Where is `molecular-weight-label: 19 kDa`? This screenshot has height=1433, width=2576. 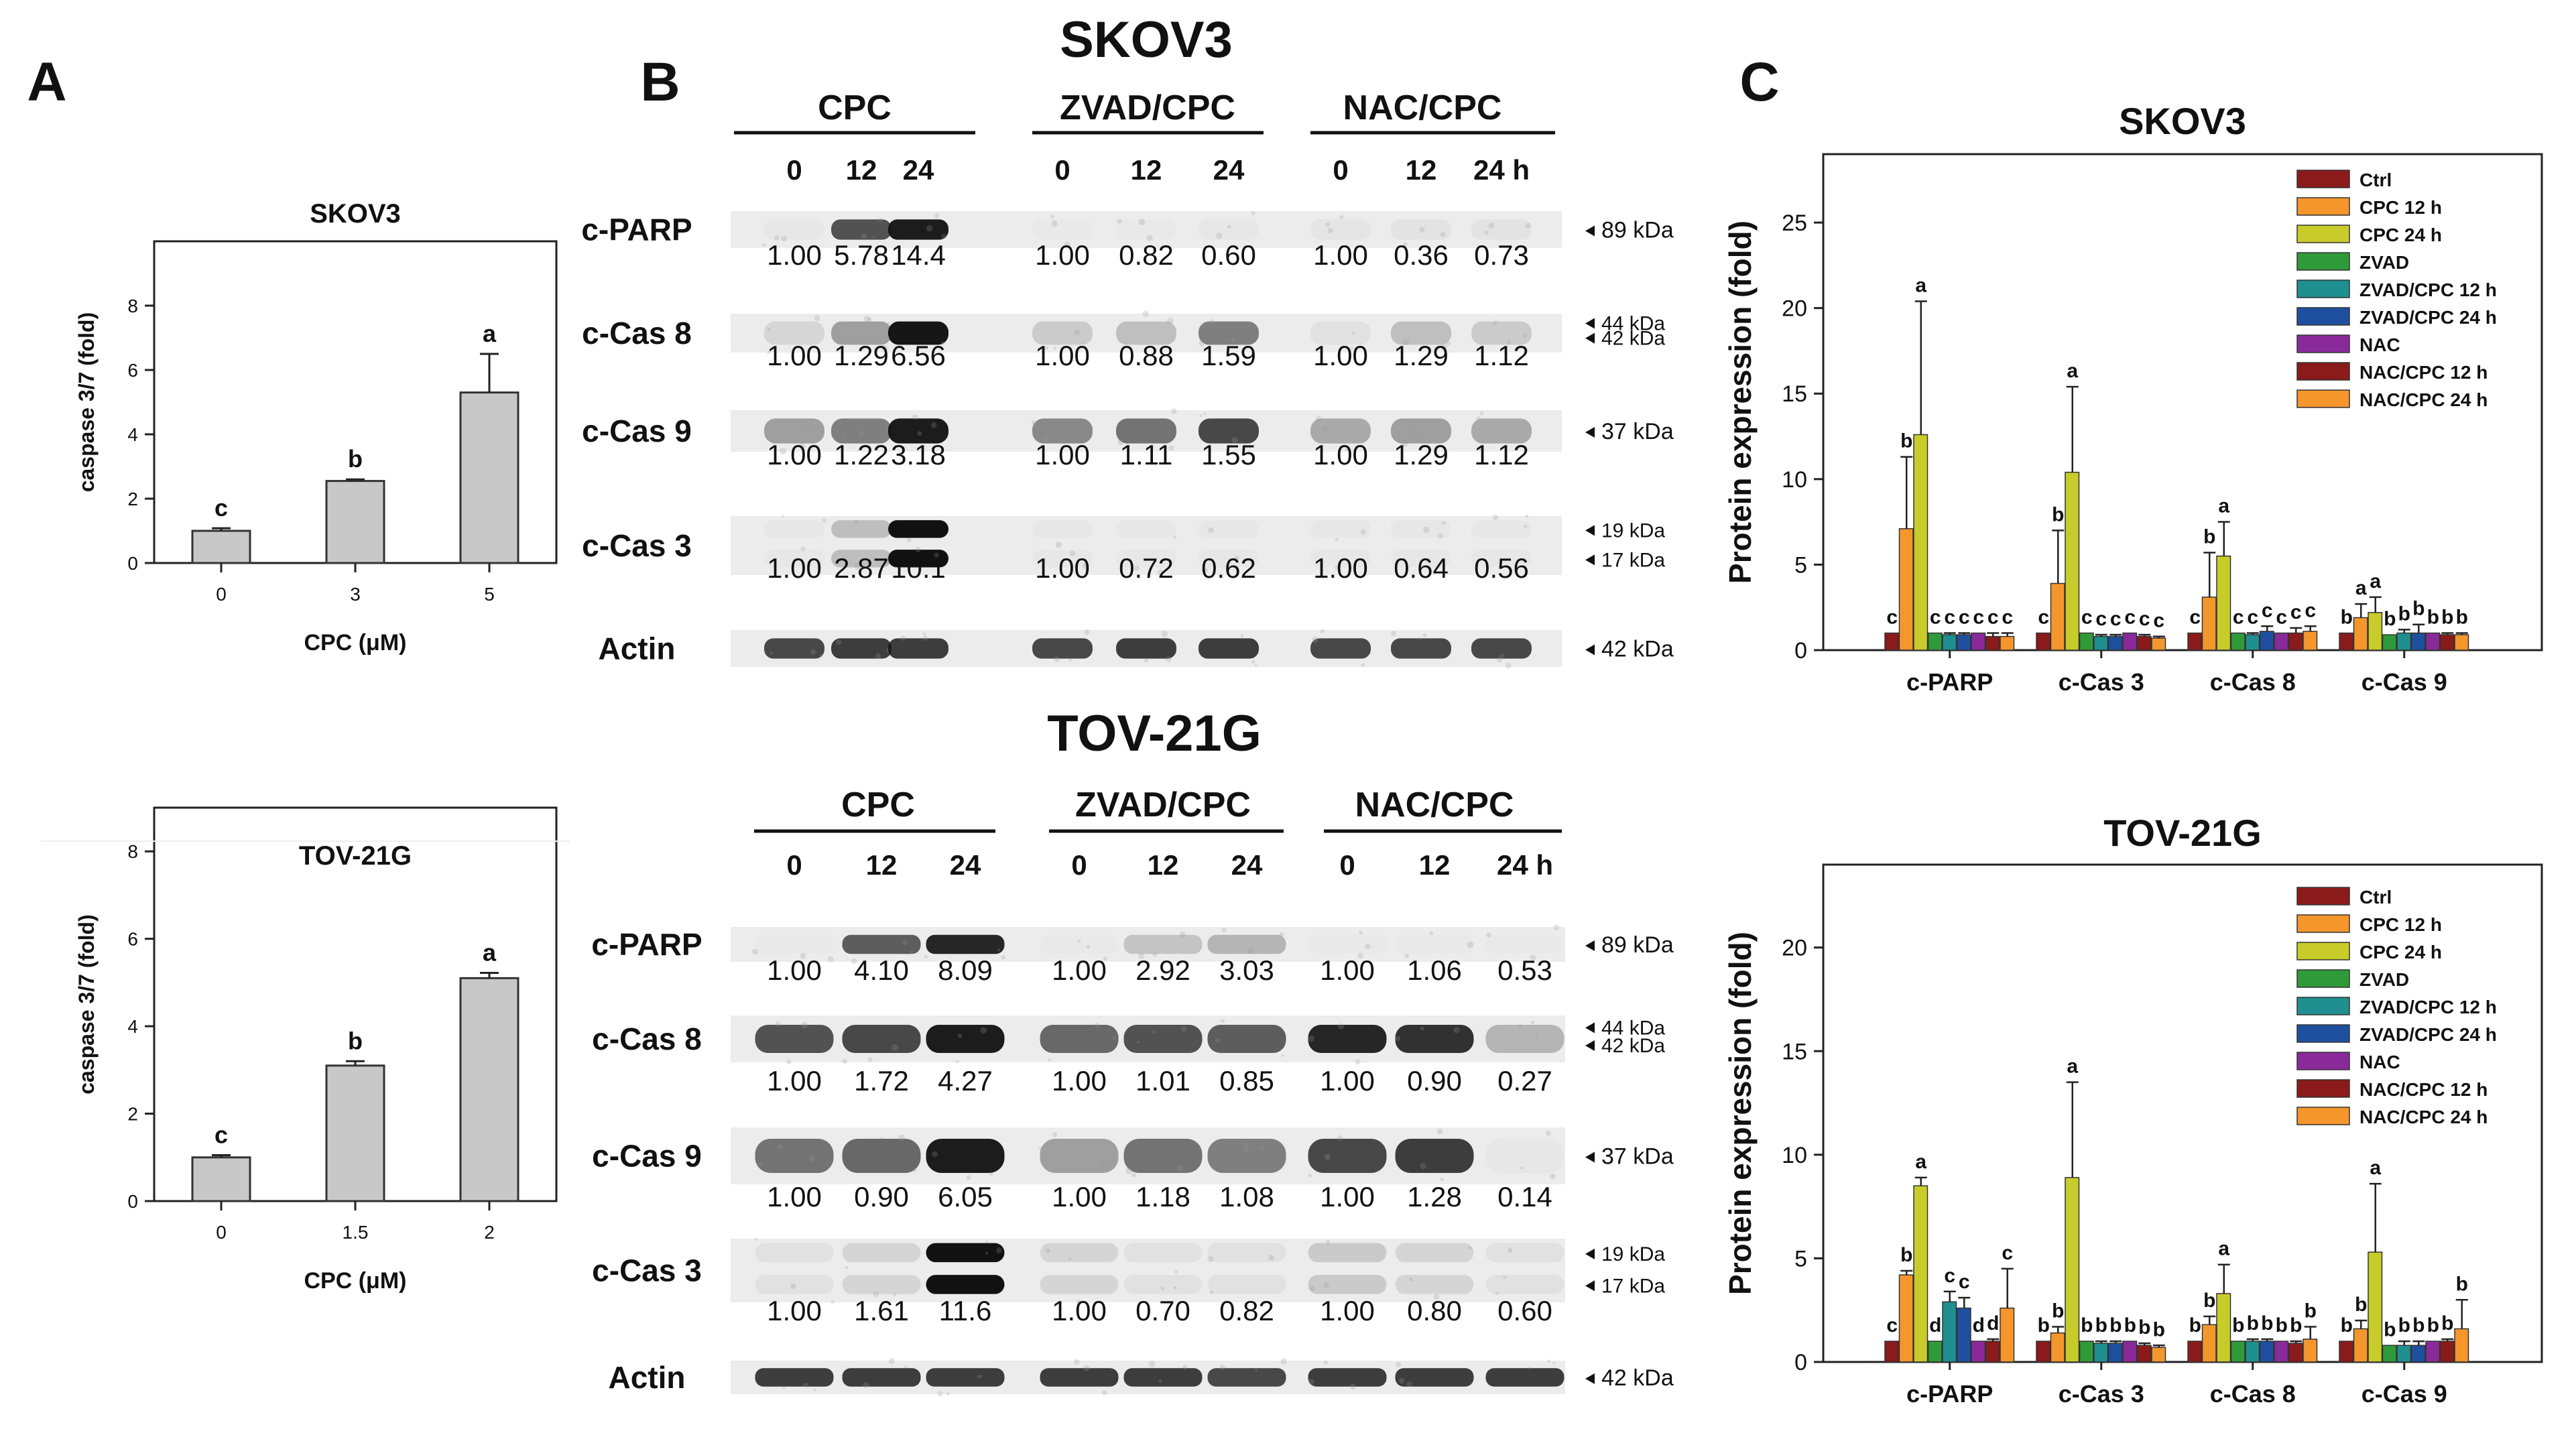
molecular-weight-label: 19 kDa is located at coordinates (1633, 1254).